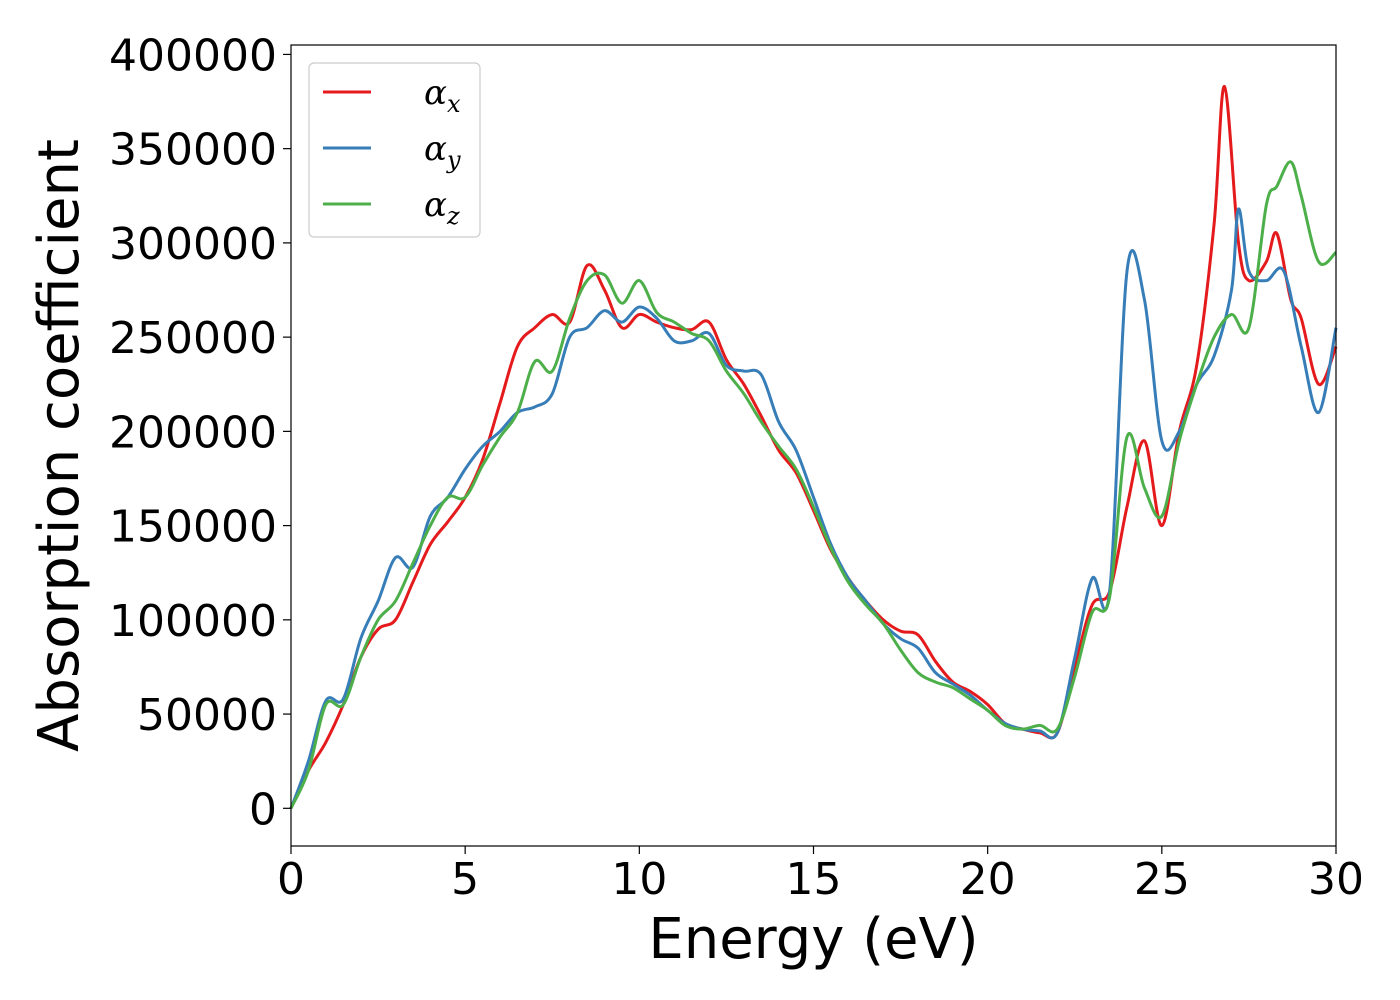  I want to click on y-tick-label: 300000, so click(193, 244).